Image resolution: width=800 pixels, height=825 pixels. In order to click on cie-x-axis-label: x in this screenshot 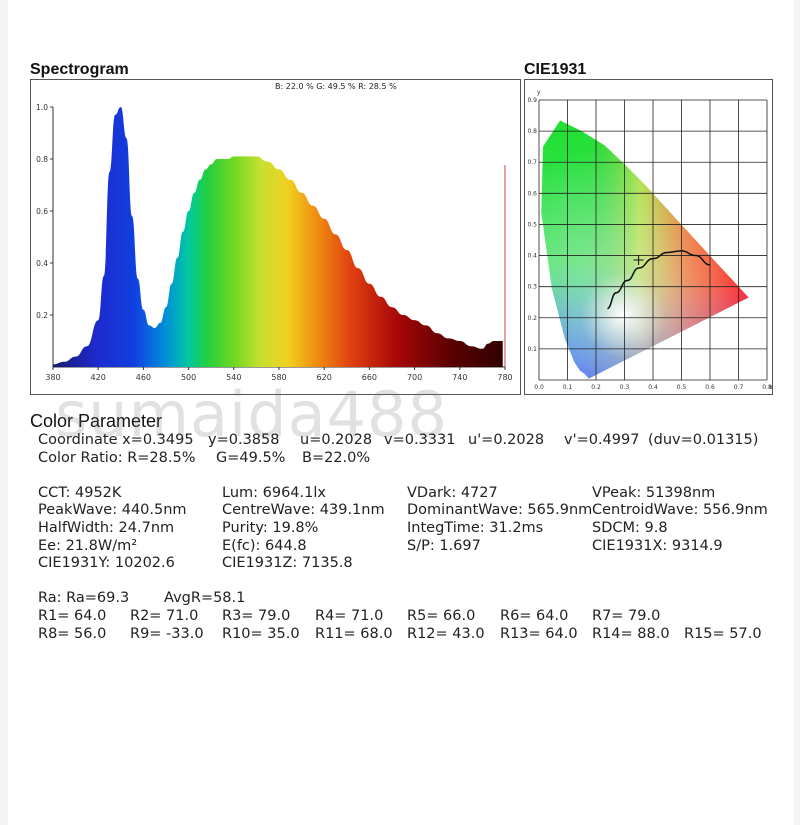, I will do `click(770, 387)`.